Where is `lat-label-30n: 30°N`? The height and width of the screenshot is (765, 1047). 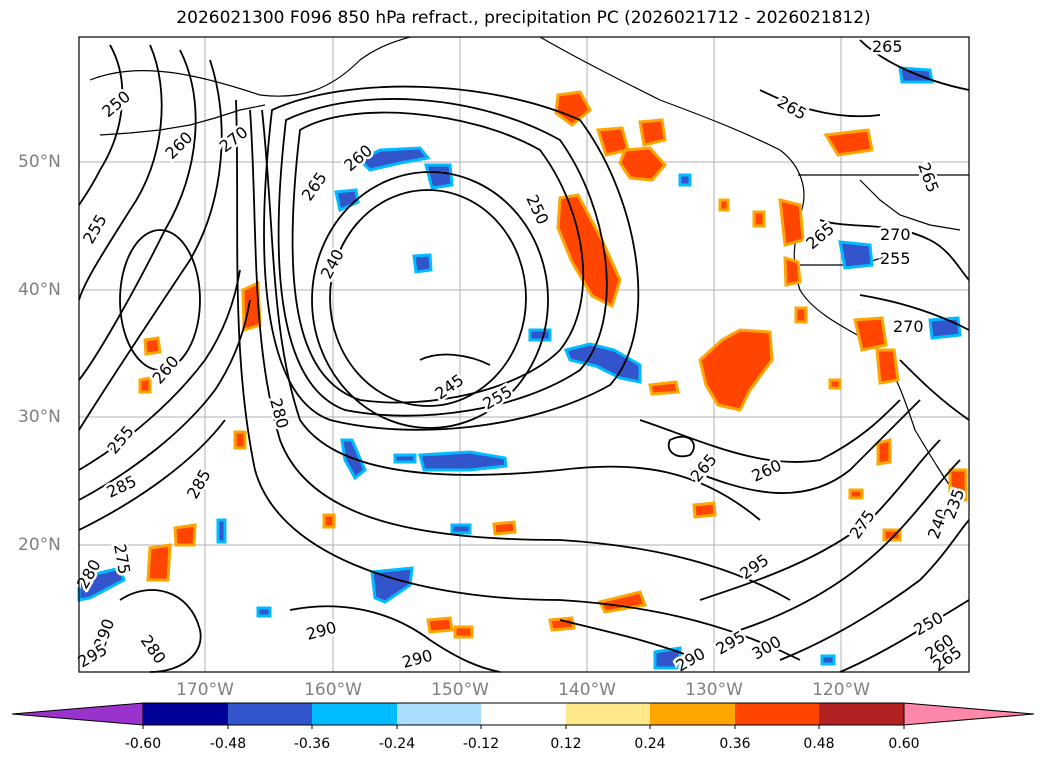 lat-label-30n: 30°N is located at coordinates (39, 417).